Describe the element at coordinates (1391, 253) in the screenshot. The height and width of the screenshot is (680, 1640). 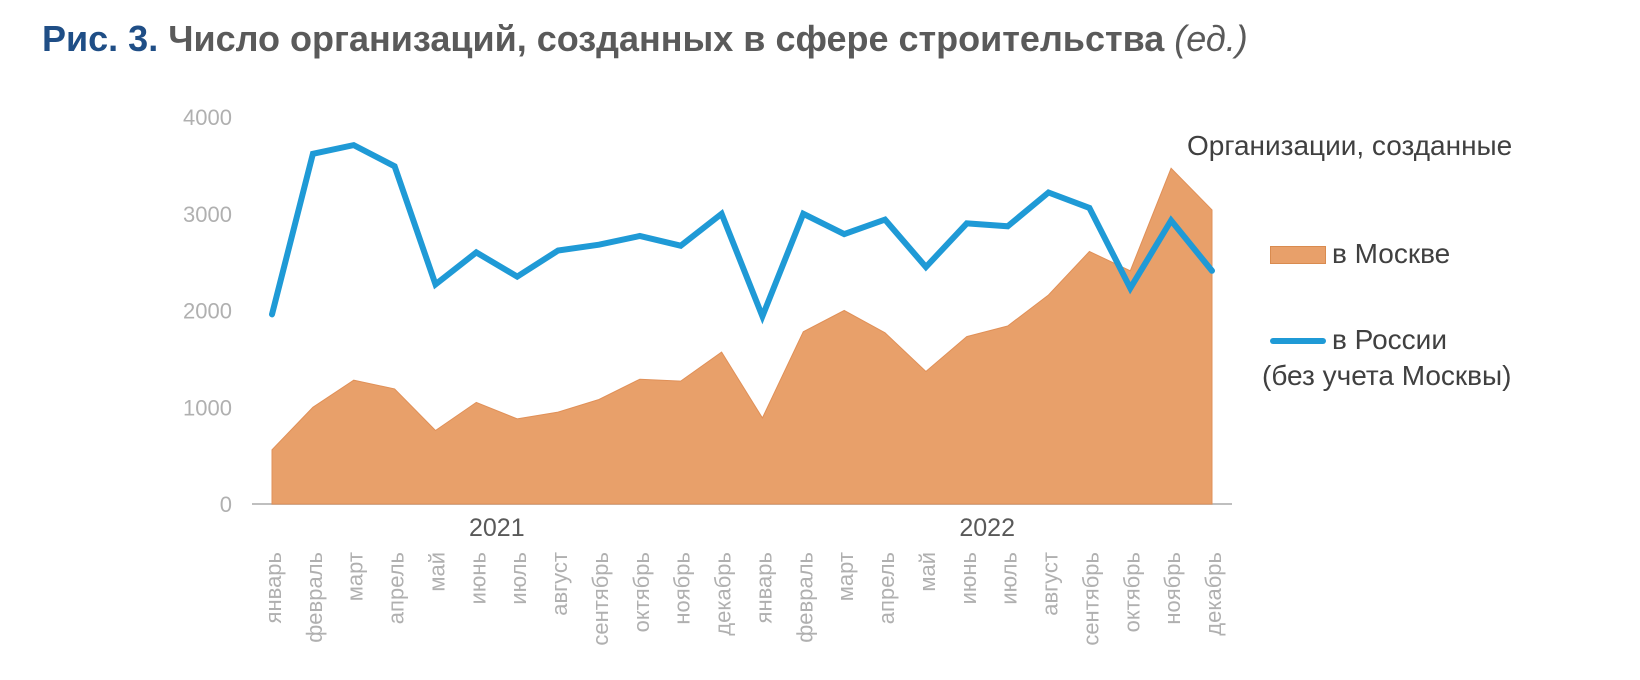
I see `legend-label-moscow: в Москве` at that location.